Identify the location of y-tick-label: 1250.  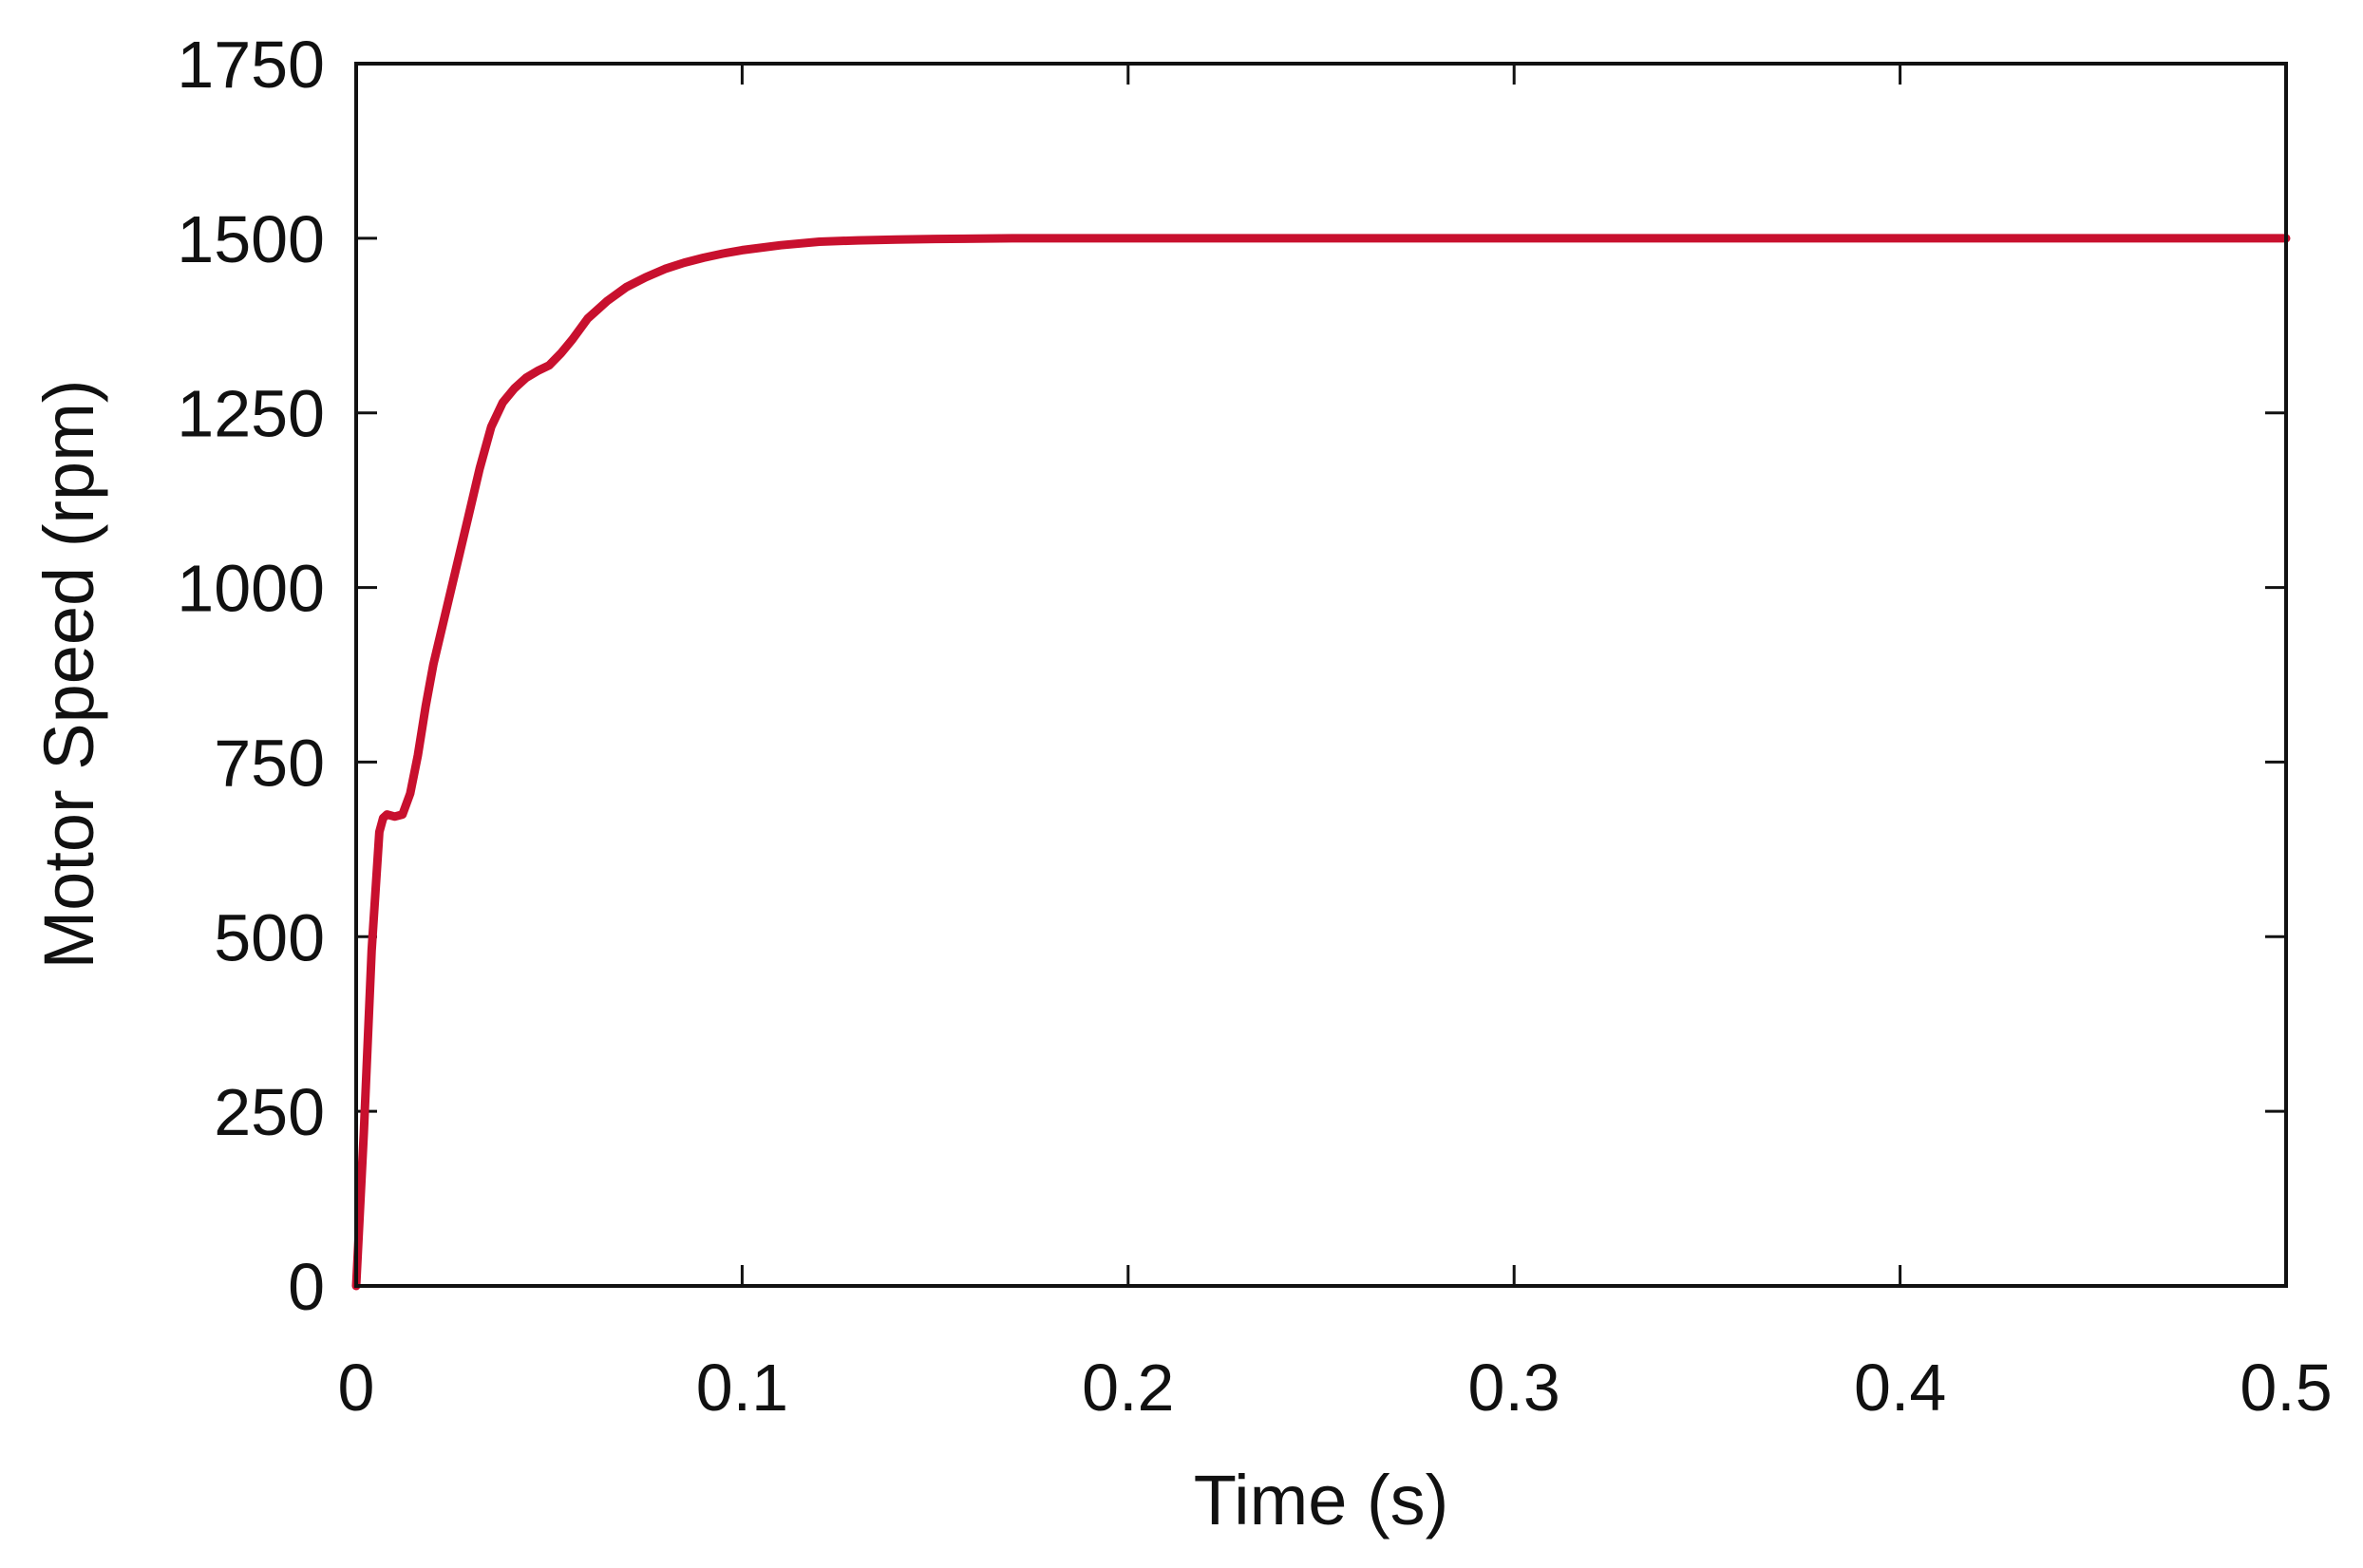
(251, 414).